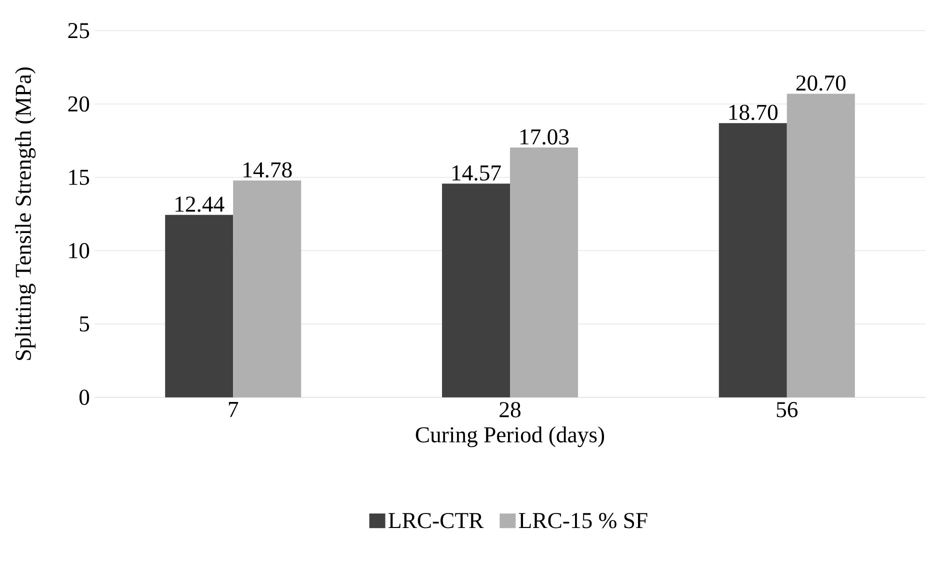 Image resolution: width=944 pixels, height=564 pixels. I want to click on y-tick-label: 25, so click(79, 30).